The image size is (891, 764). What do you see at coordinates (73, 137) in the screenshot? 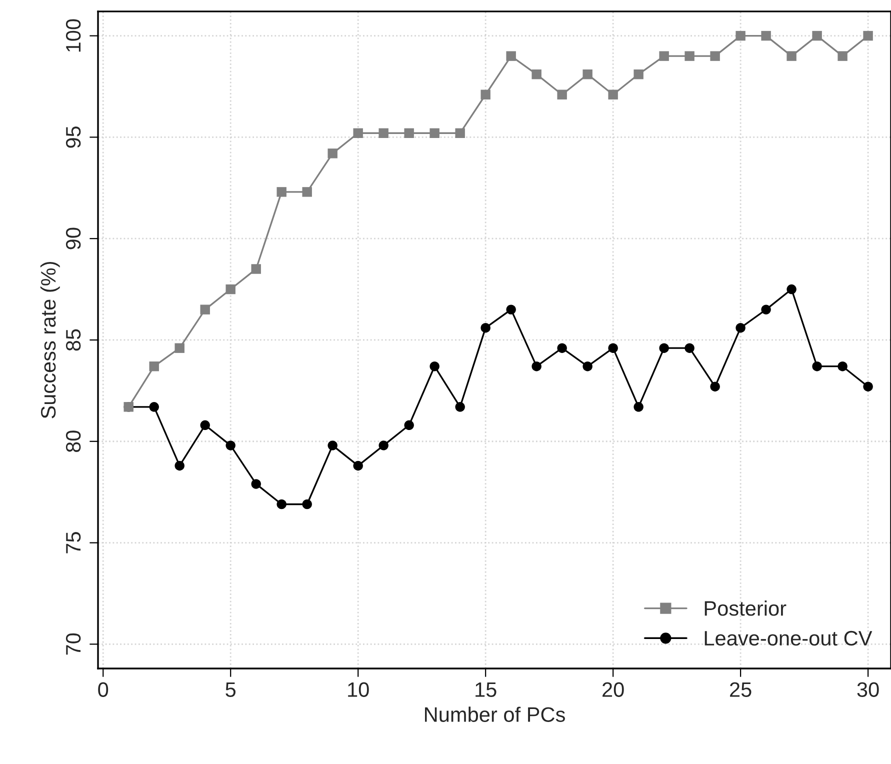
I see `y-tick-label: 95` at bounding box center [73, 137].